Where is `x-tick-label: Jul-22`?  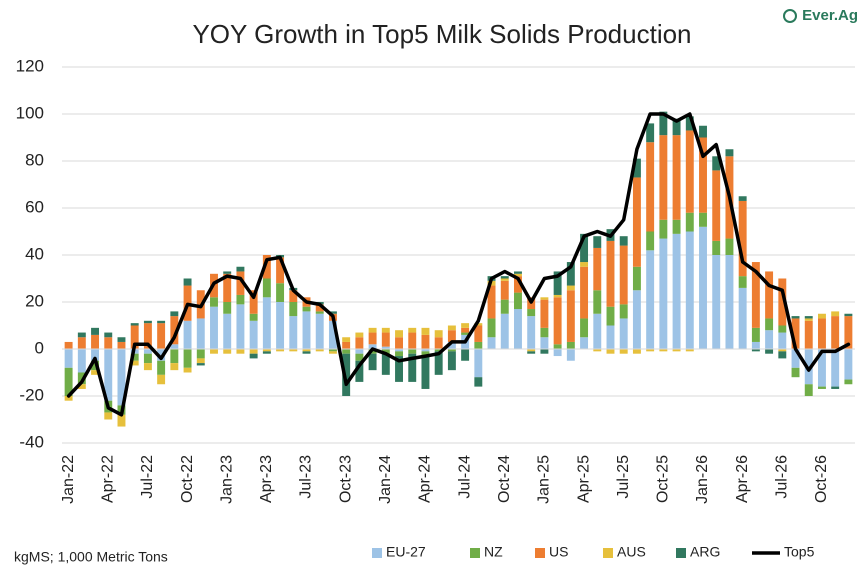 x-tick-label: Jul-22 is located at coordinates (147, 477).